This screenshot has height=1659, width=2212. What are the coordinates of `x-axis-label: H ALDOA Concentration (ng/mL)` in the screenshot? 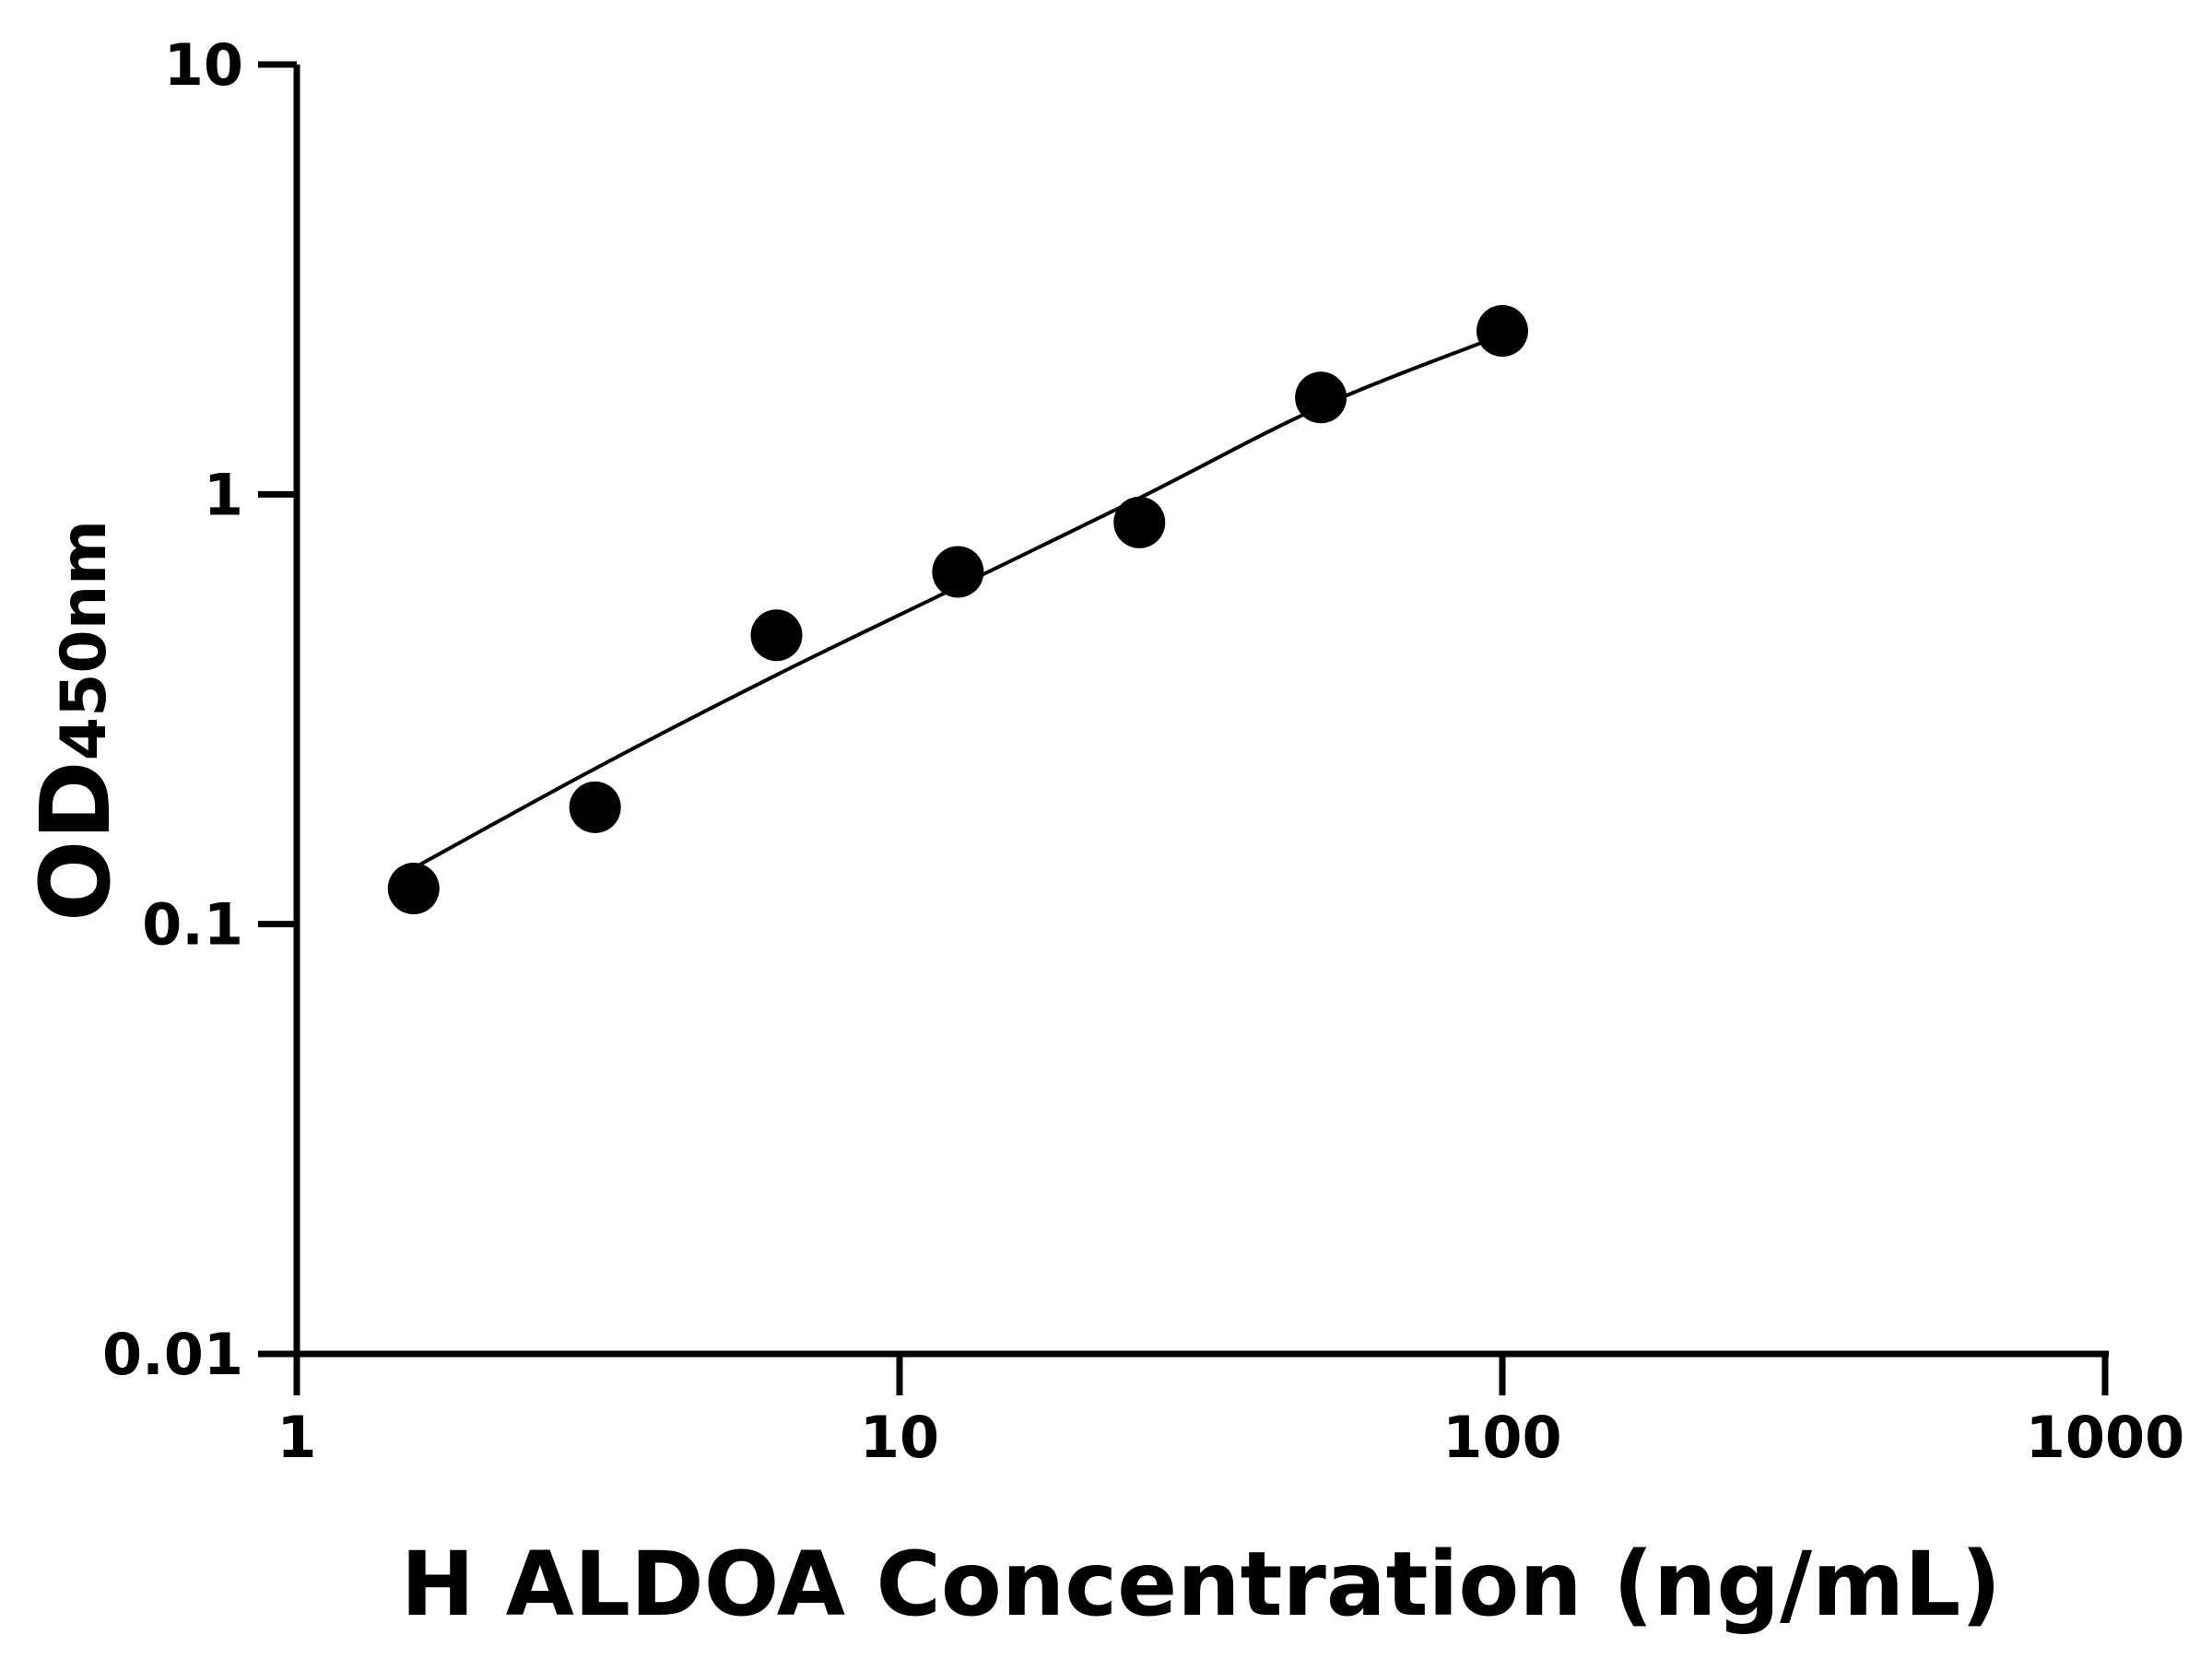 It's located at (1201, 1584).